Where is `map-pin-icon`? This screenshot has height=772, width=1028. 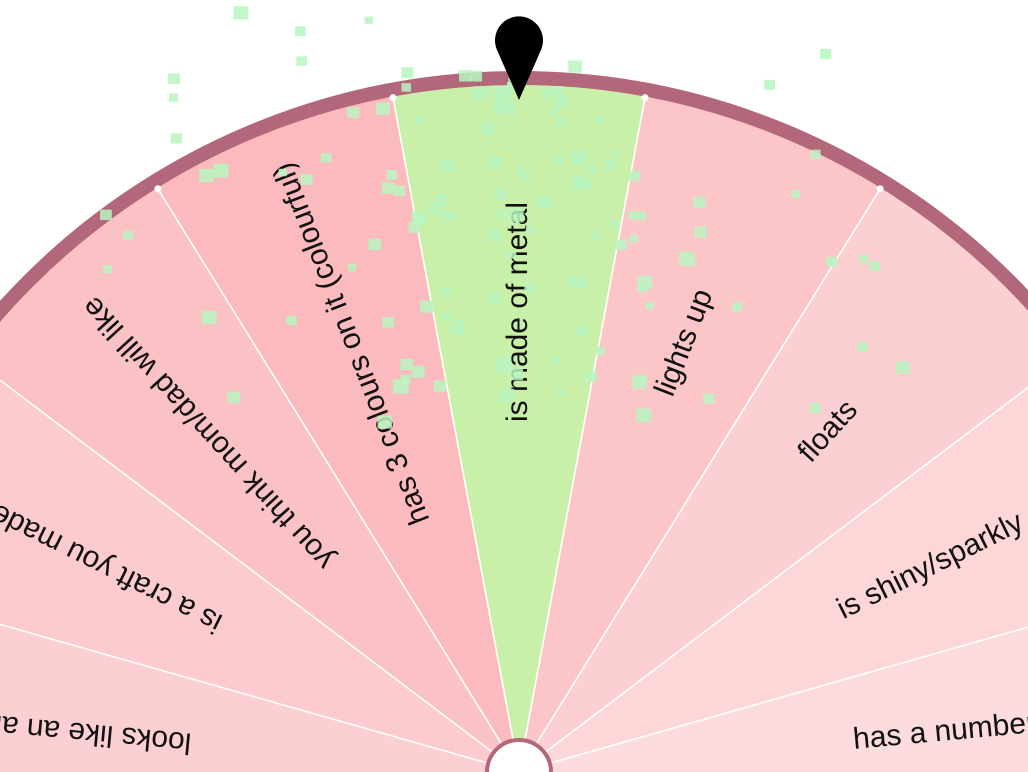 map-pin-icon is located at coordinates (519, 58).